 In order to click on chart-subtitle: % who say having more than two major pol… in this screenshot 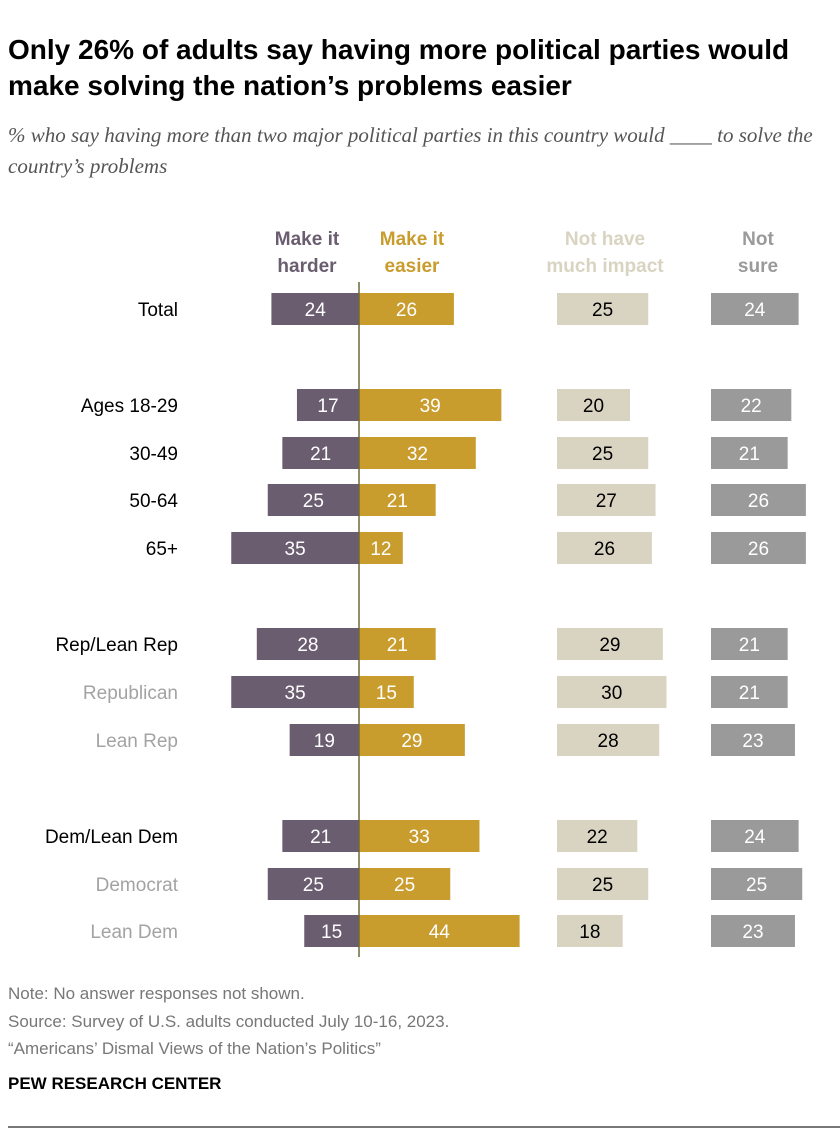, I will do `click(410, 150)`.